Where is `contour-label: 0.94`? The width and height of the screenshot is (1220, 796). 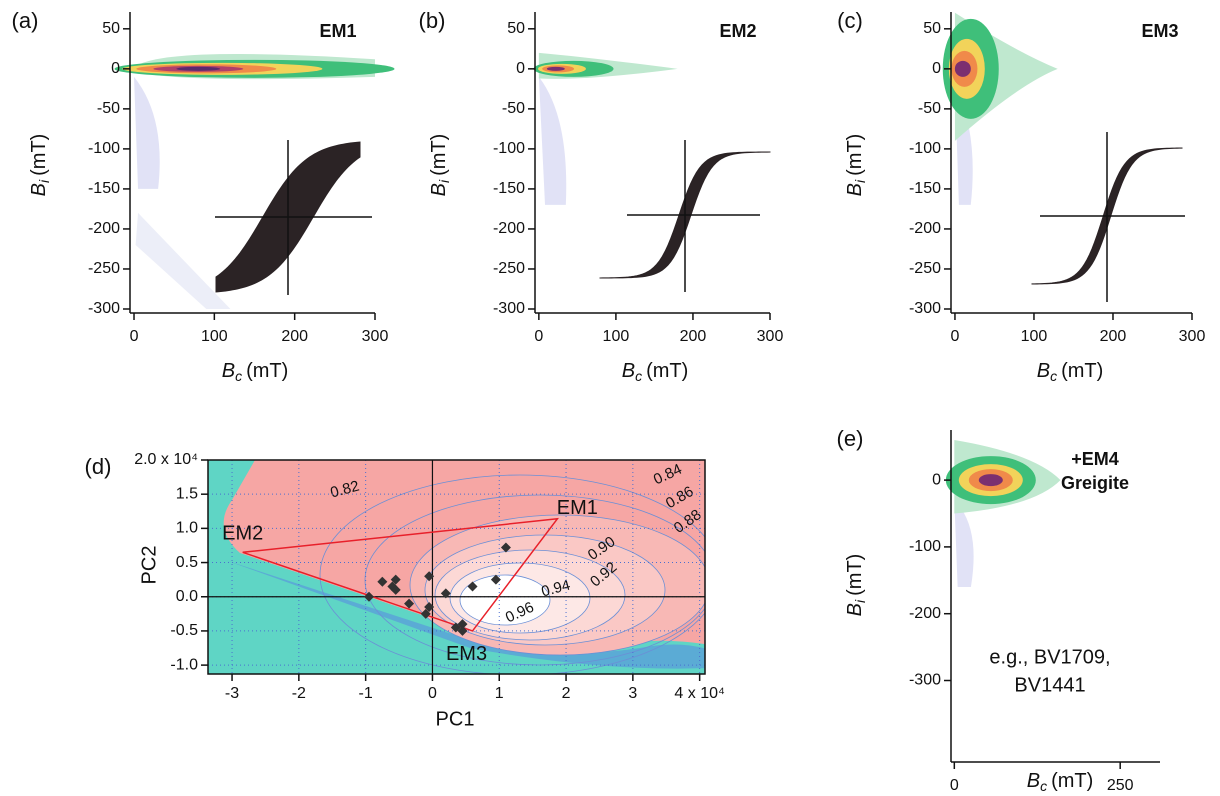 contour-label: 0.94 is located at coordinates (556, 588).